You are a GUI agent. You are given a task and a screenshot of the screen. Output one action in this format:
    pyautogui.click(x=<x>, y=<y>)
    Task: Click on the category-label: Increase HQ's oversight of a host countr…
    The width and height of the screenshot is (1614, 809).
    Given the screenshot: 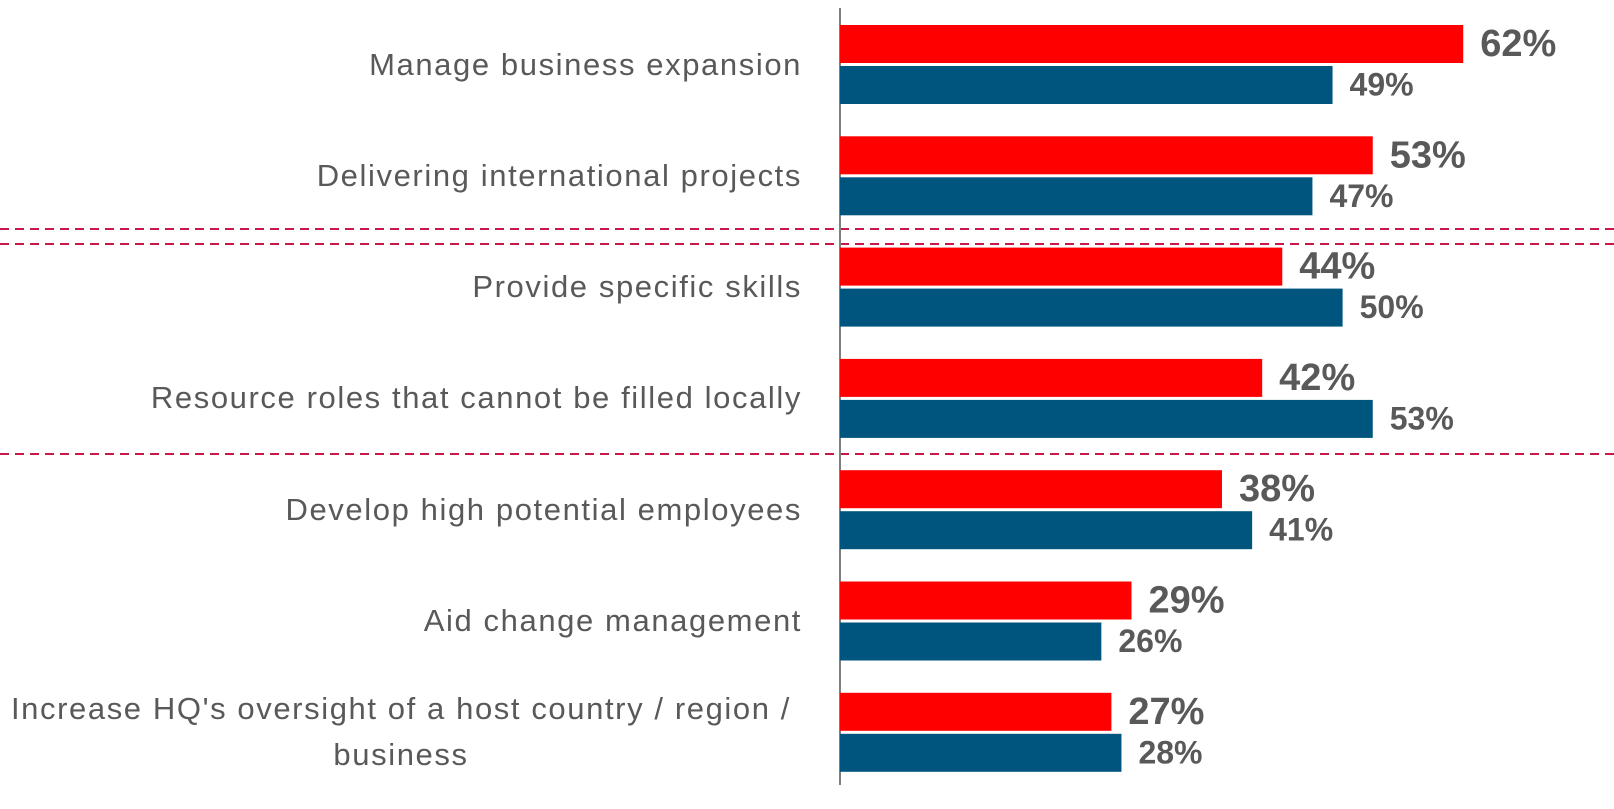 What is the action you would take?
    pyautogui.click(x=401, y=732)
    